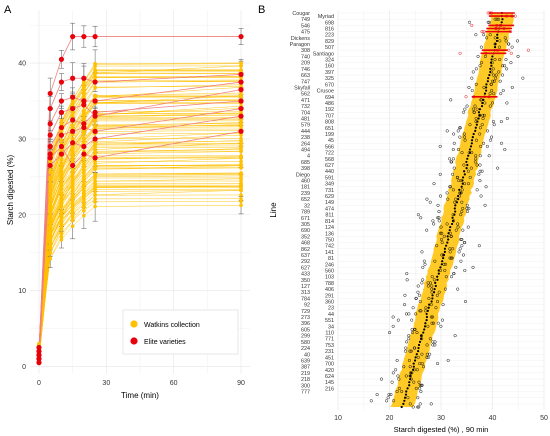 This screenshot has height=436, width=550. What do you see at coordinates (329, 73) in the screenshot?
I see `line-label-right: 397` at bounding box center [329, 73].